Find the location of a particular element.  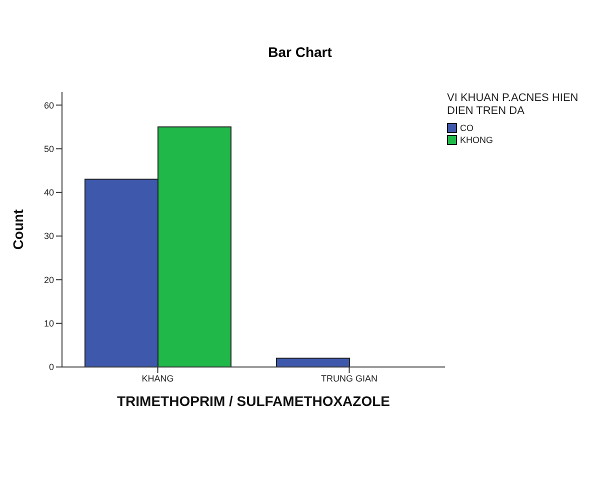

legend-label: KHONG is located at coordinates (476, 140).